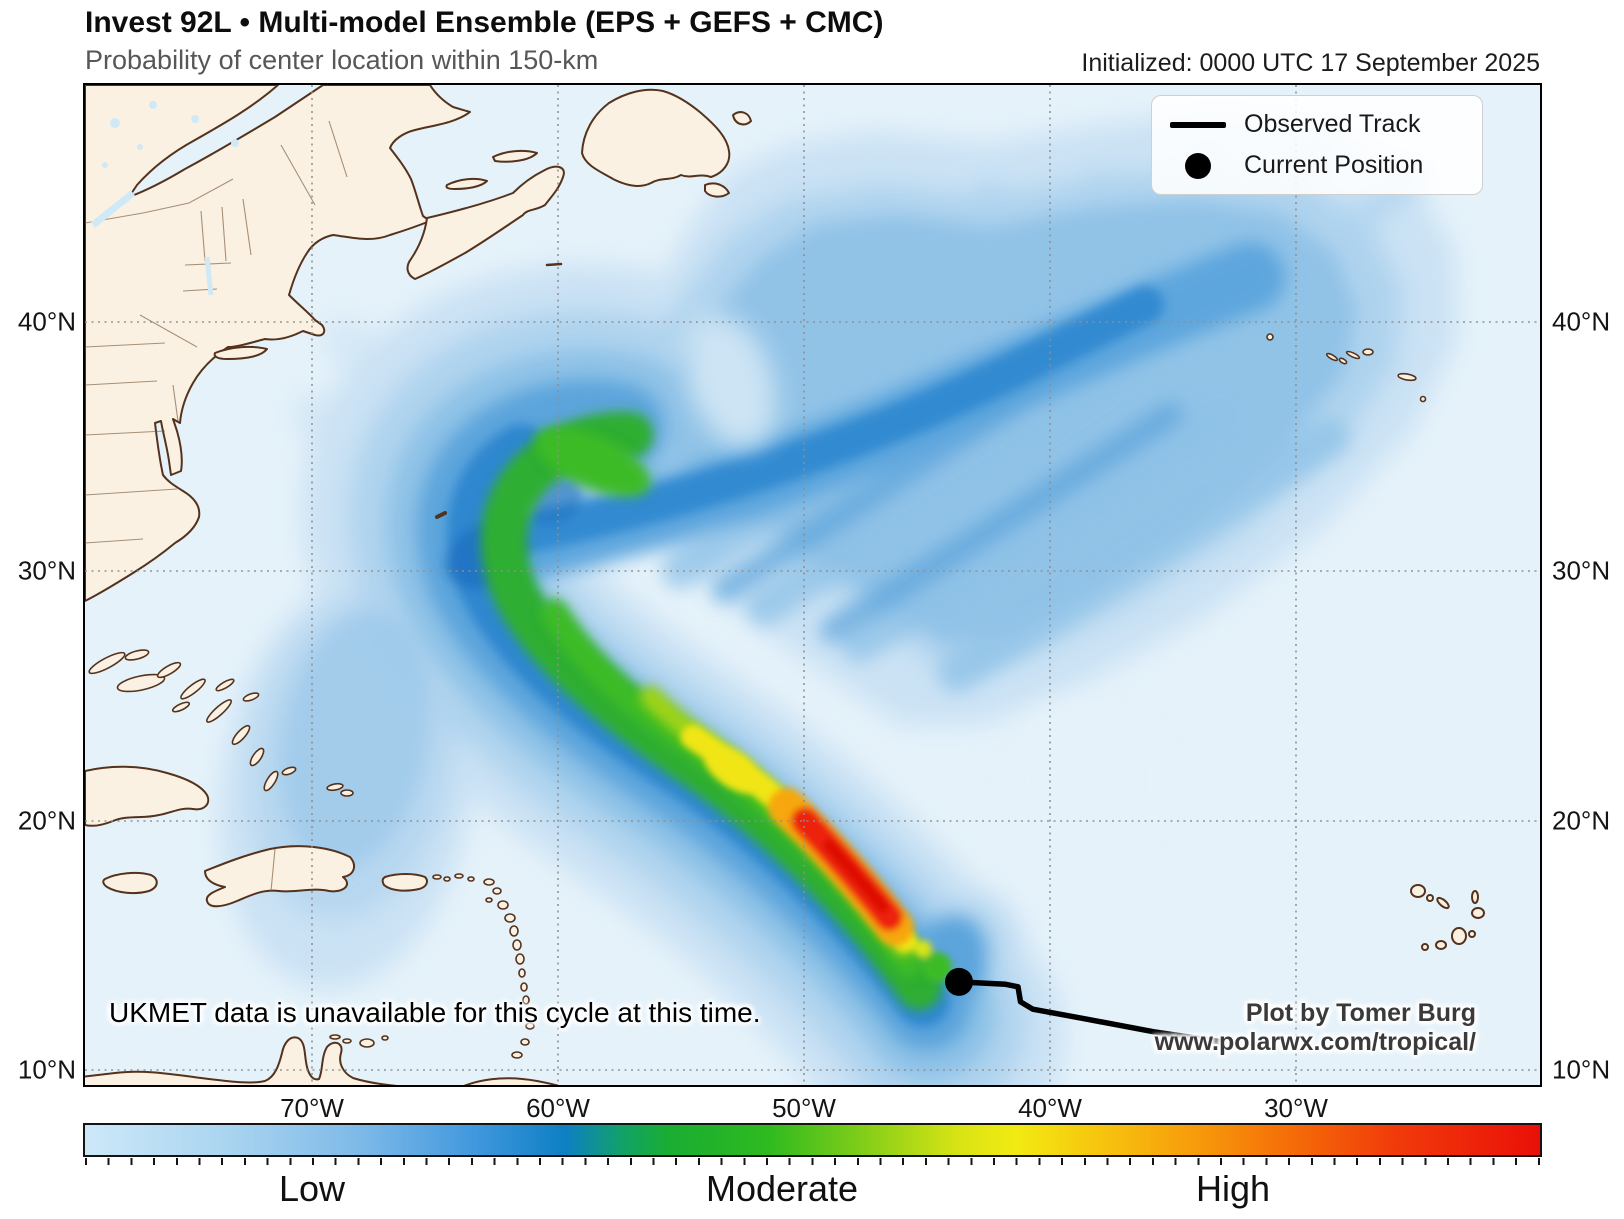 Image resolution: width=1624 pixels, height=1219 pixels. I want to click on track-line-icon, so click(1198, 124).